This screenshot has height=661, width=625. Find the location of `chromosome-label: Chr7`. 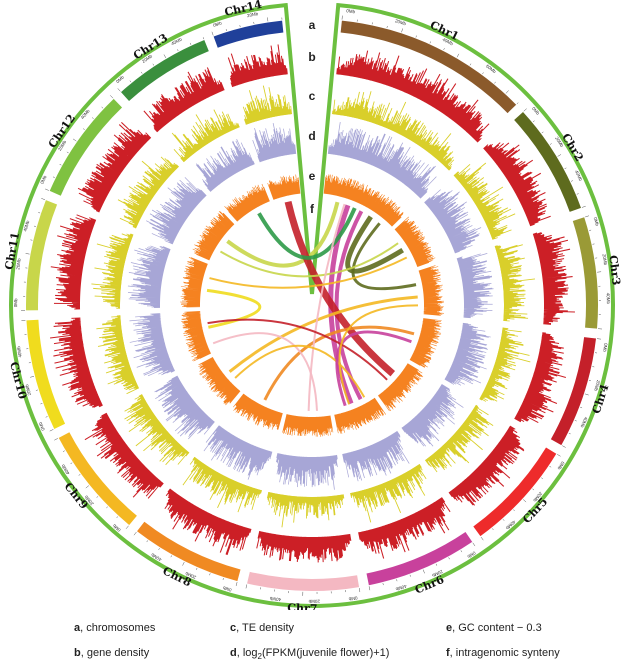

chromosome-label: Chr7 is located at coordinates (302, 605).